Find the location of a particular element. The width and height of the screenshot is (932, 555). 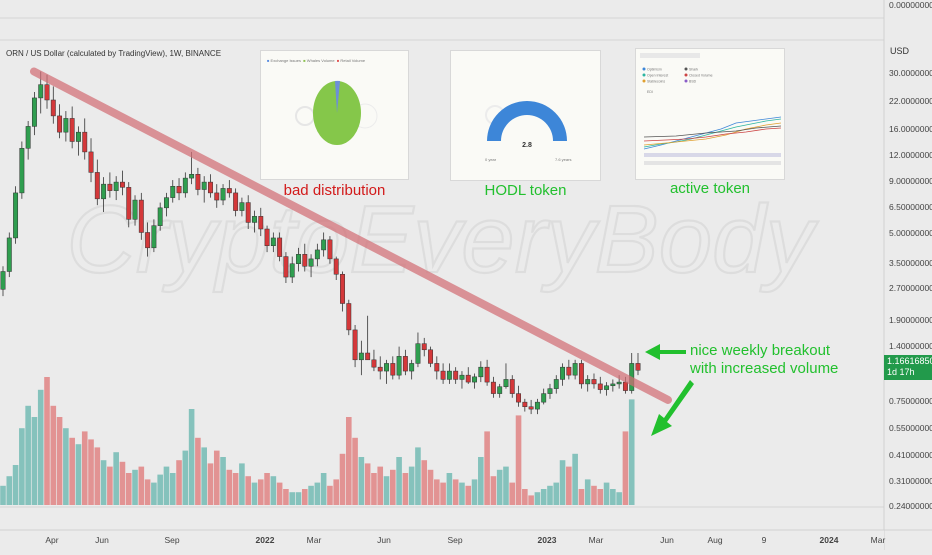

legend-item: EDI is located at coordinates (650, 92).